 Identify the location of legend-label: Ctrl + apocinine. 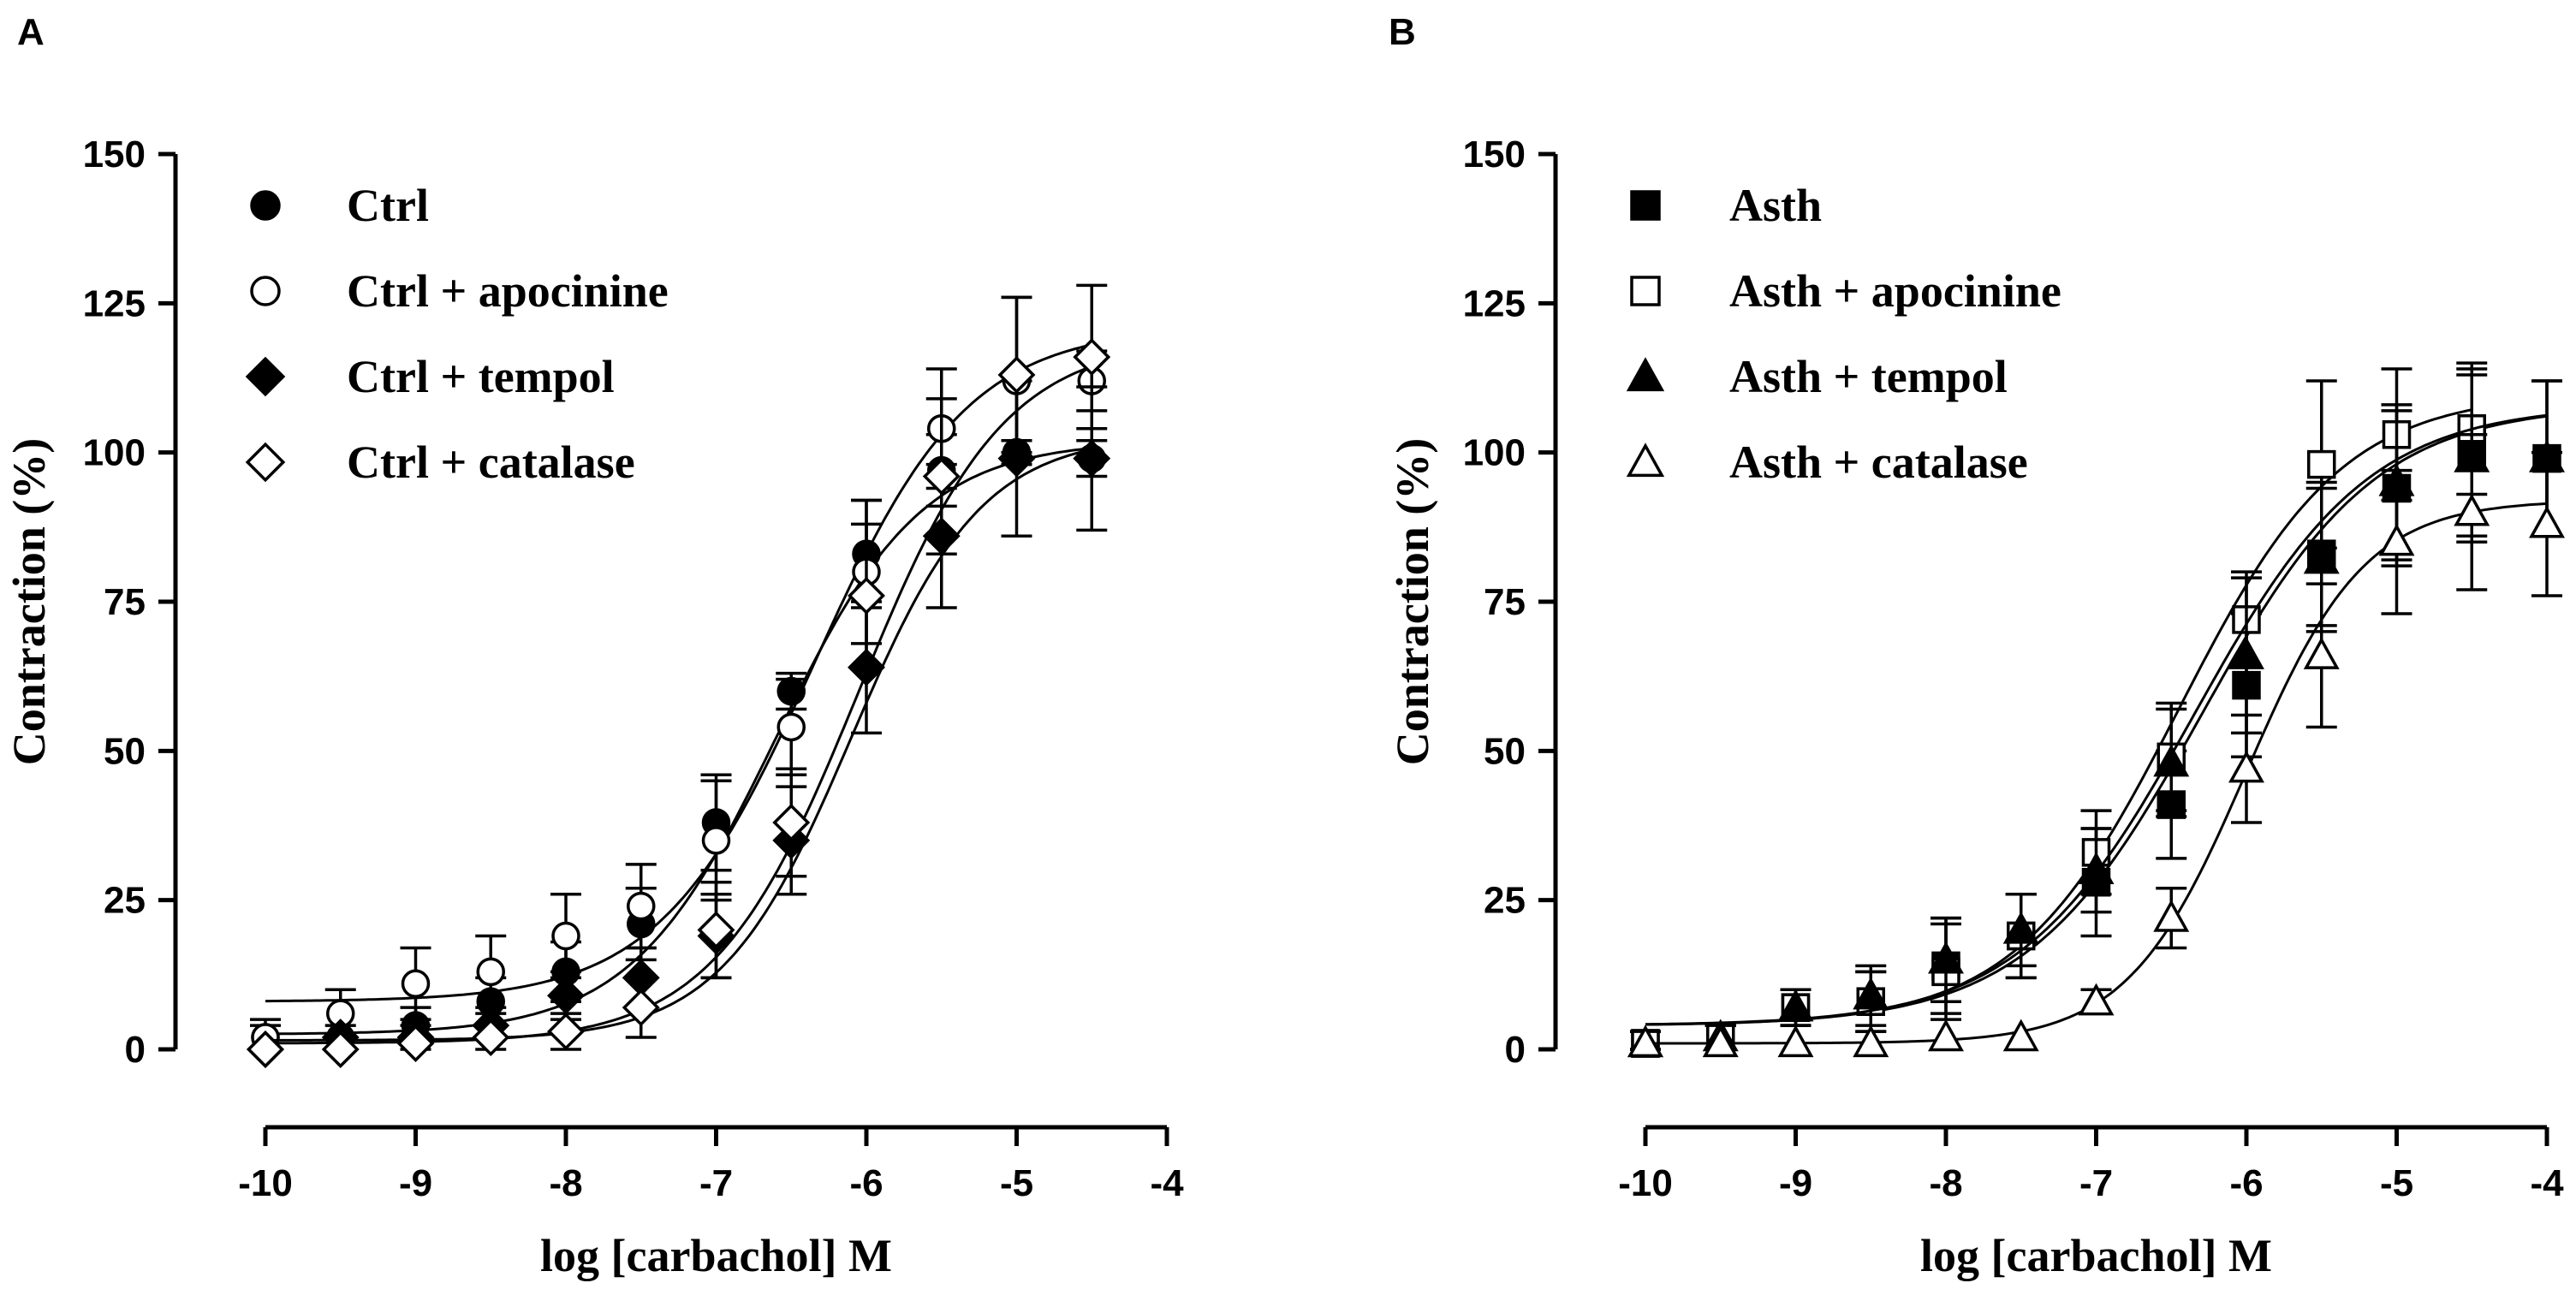
(508, 291).